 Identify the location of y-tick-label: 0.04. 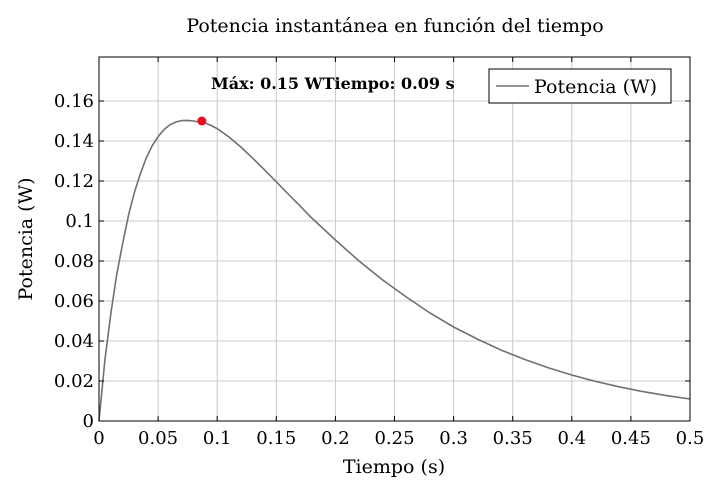
(74, 341).